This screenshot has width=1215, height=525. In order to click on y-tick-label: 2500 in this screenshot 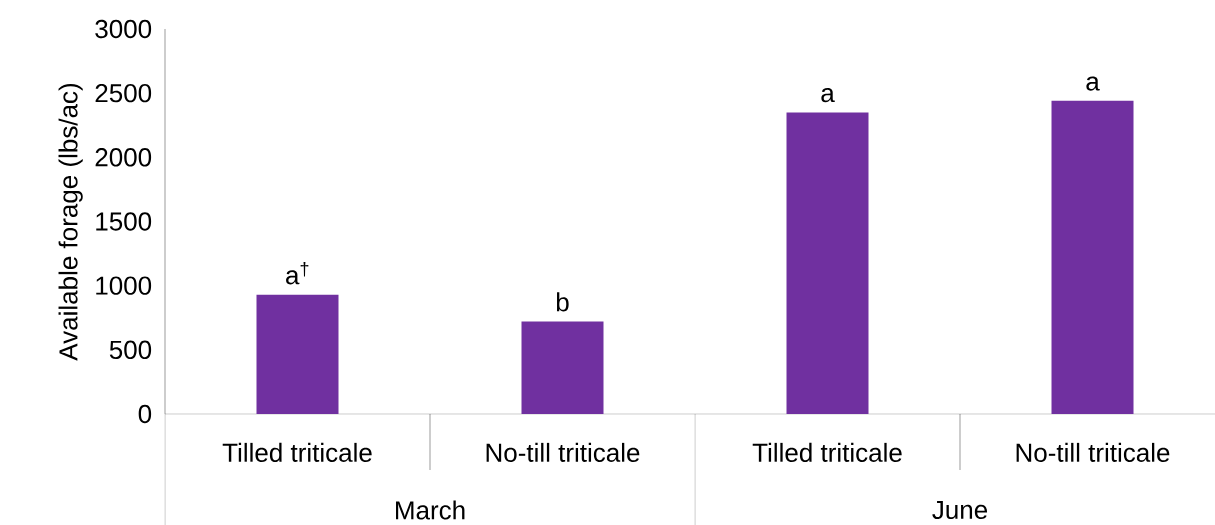, I will do `click(123, 93)`.